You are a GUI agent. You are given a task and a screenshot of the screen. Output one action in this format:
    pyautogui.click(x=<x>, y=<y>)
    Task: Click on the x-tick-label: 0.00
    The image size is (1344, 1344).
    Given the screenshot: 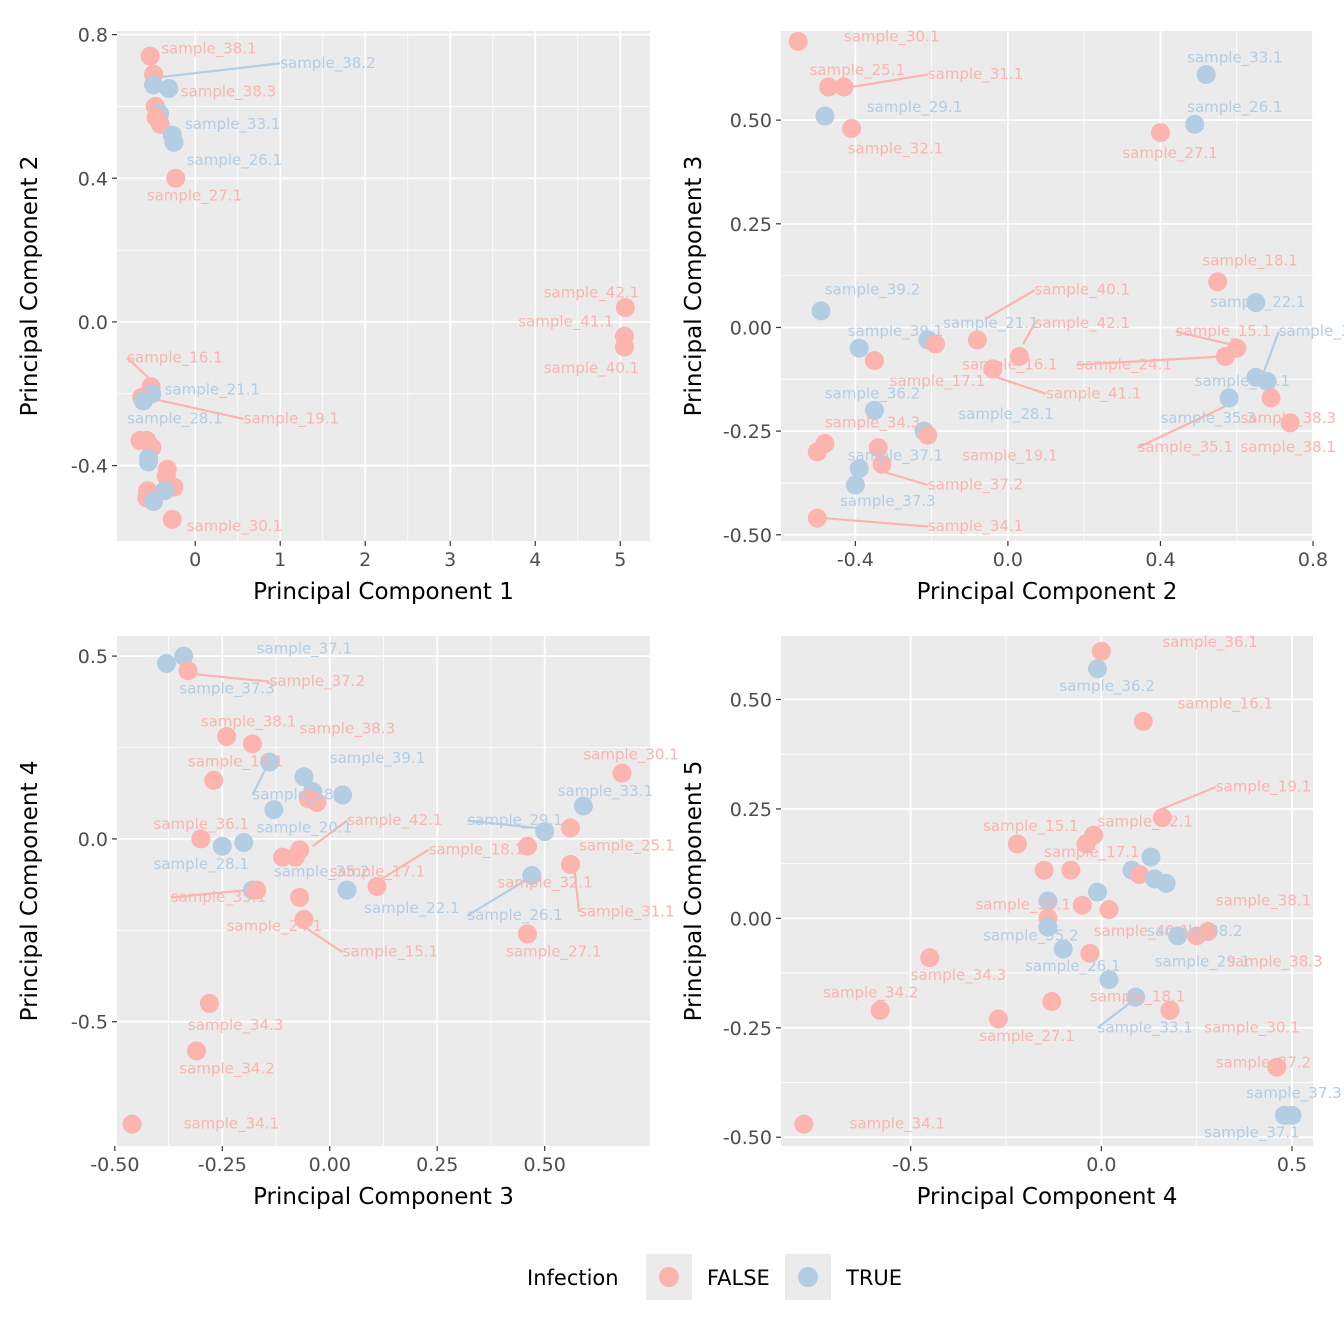 What is the action you would take?
    pyautogui.click(x=330, y=1165)
    